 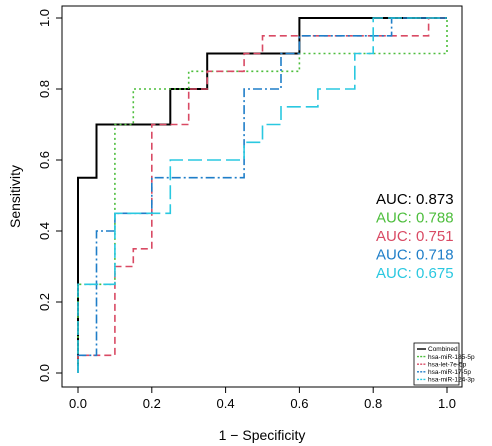 What do you see at coordinates (415, 199) in the screenshot?
I see `auc-label-0: AUC: 0.873` at bounding box center [415, 199].